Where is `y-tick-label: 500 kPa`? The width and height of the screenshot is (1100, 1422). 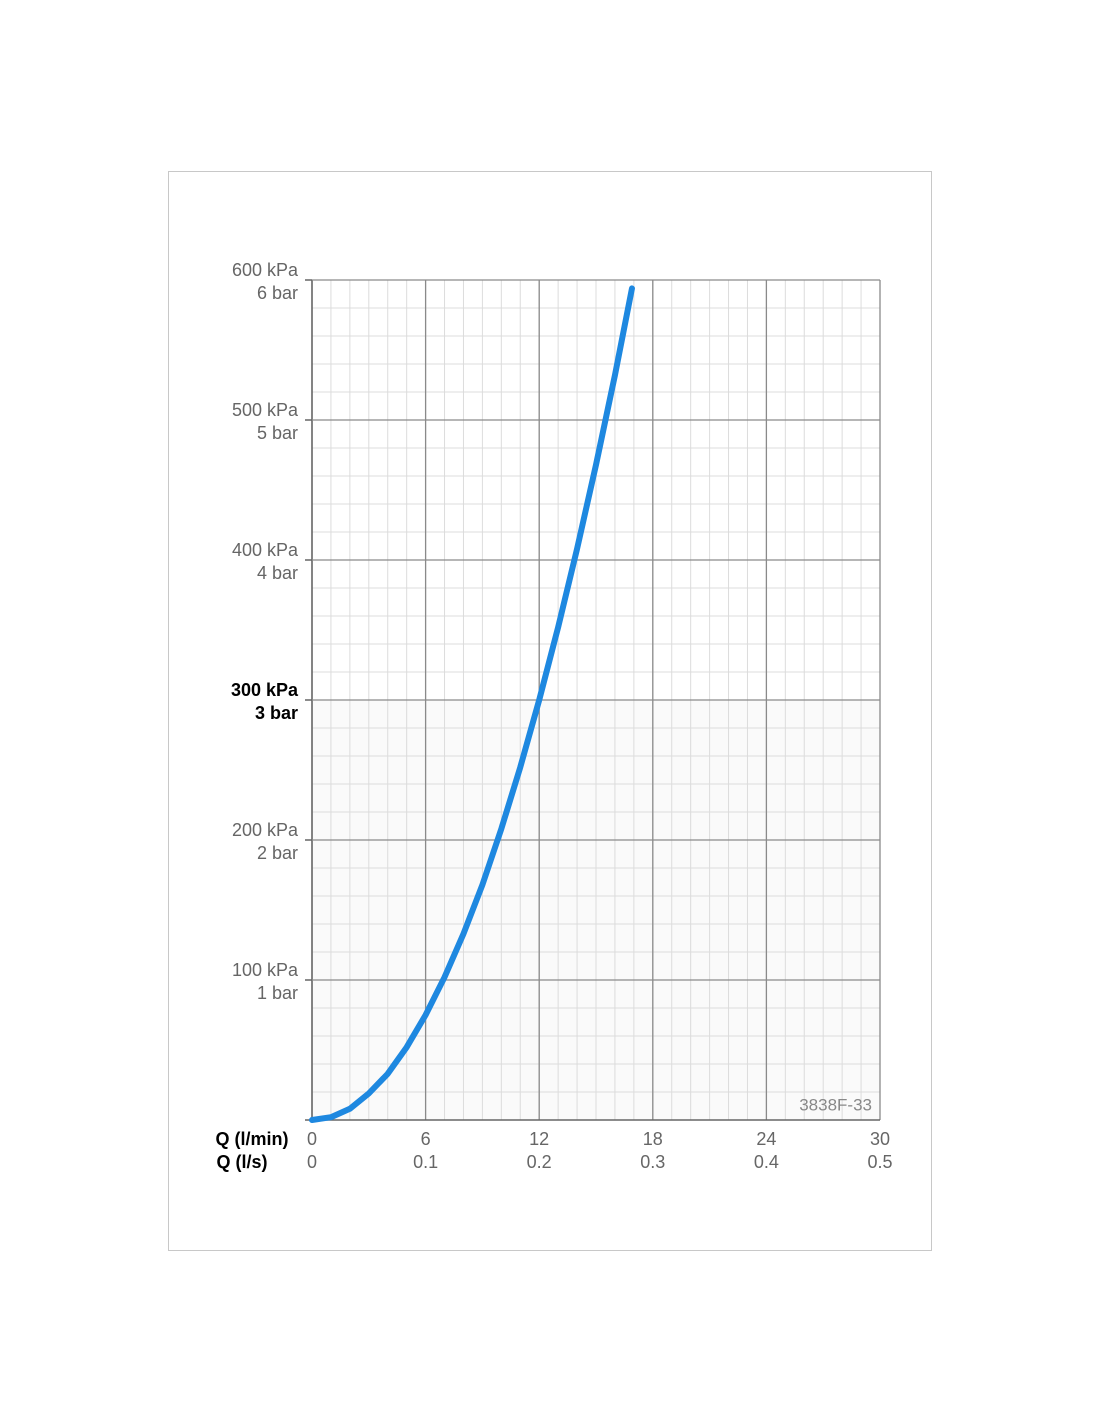
y-tick-label: 500 kPa is located at coordinates (265, 410).